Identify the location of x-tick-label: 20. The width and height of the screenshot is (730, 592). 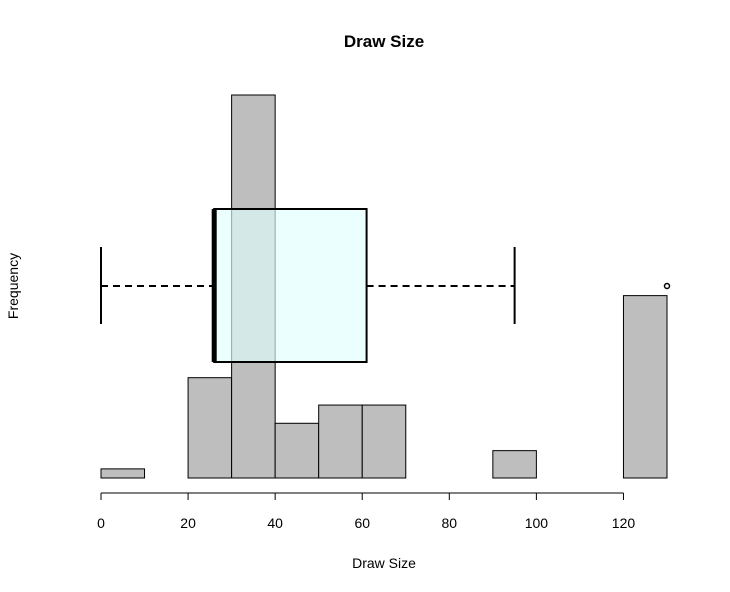
(188, 523).